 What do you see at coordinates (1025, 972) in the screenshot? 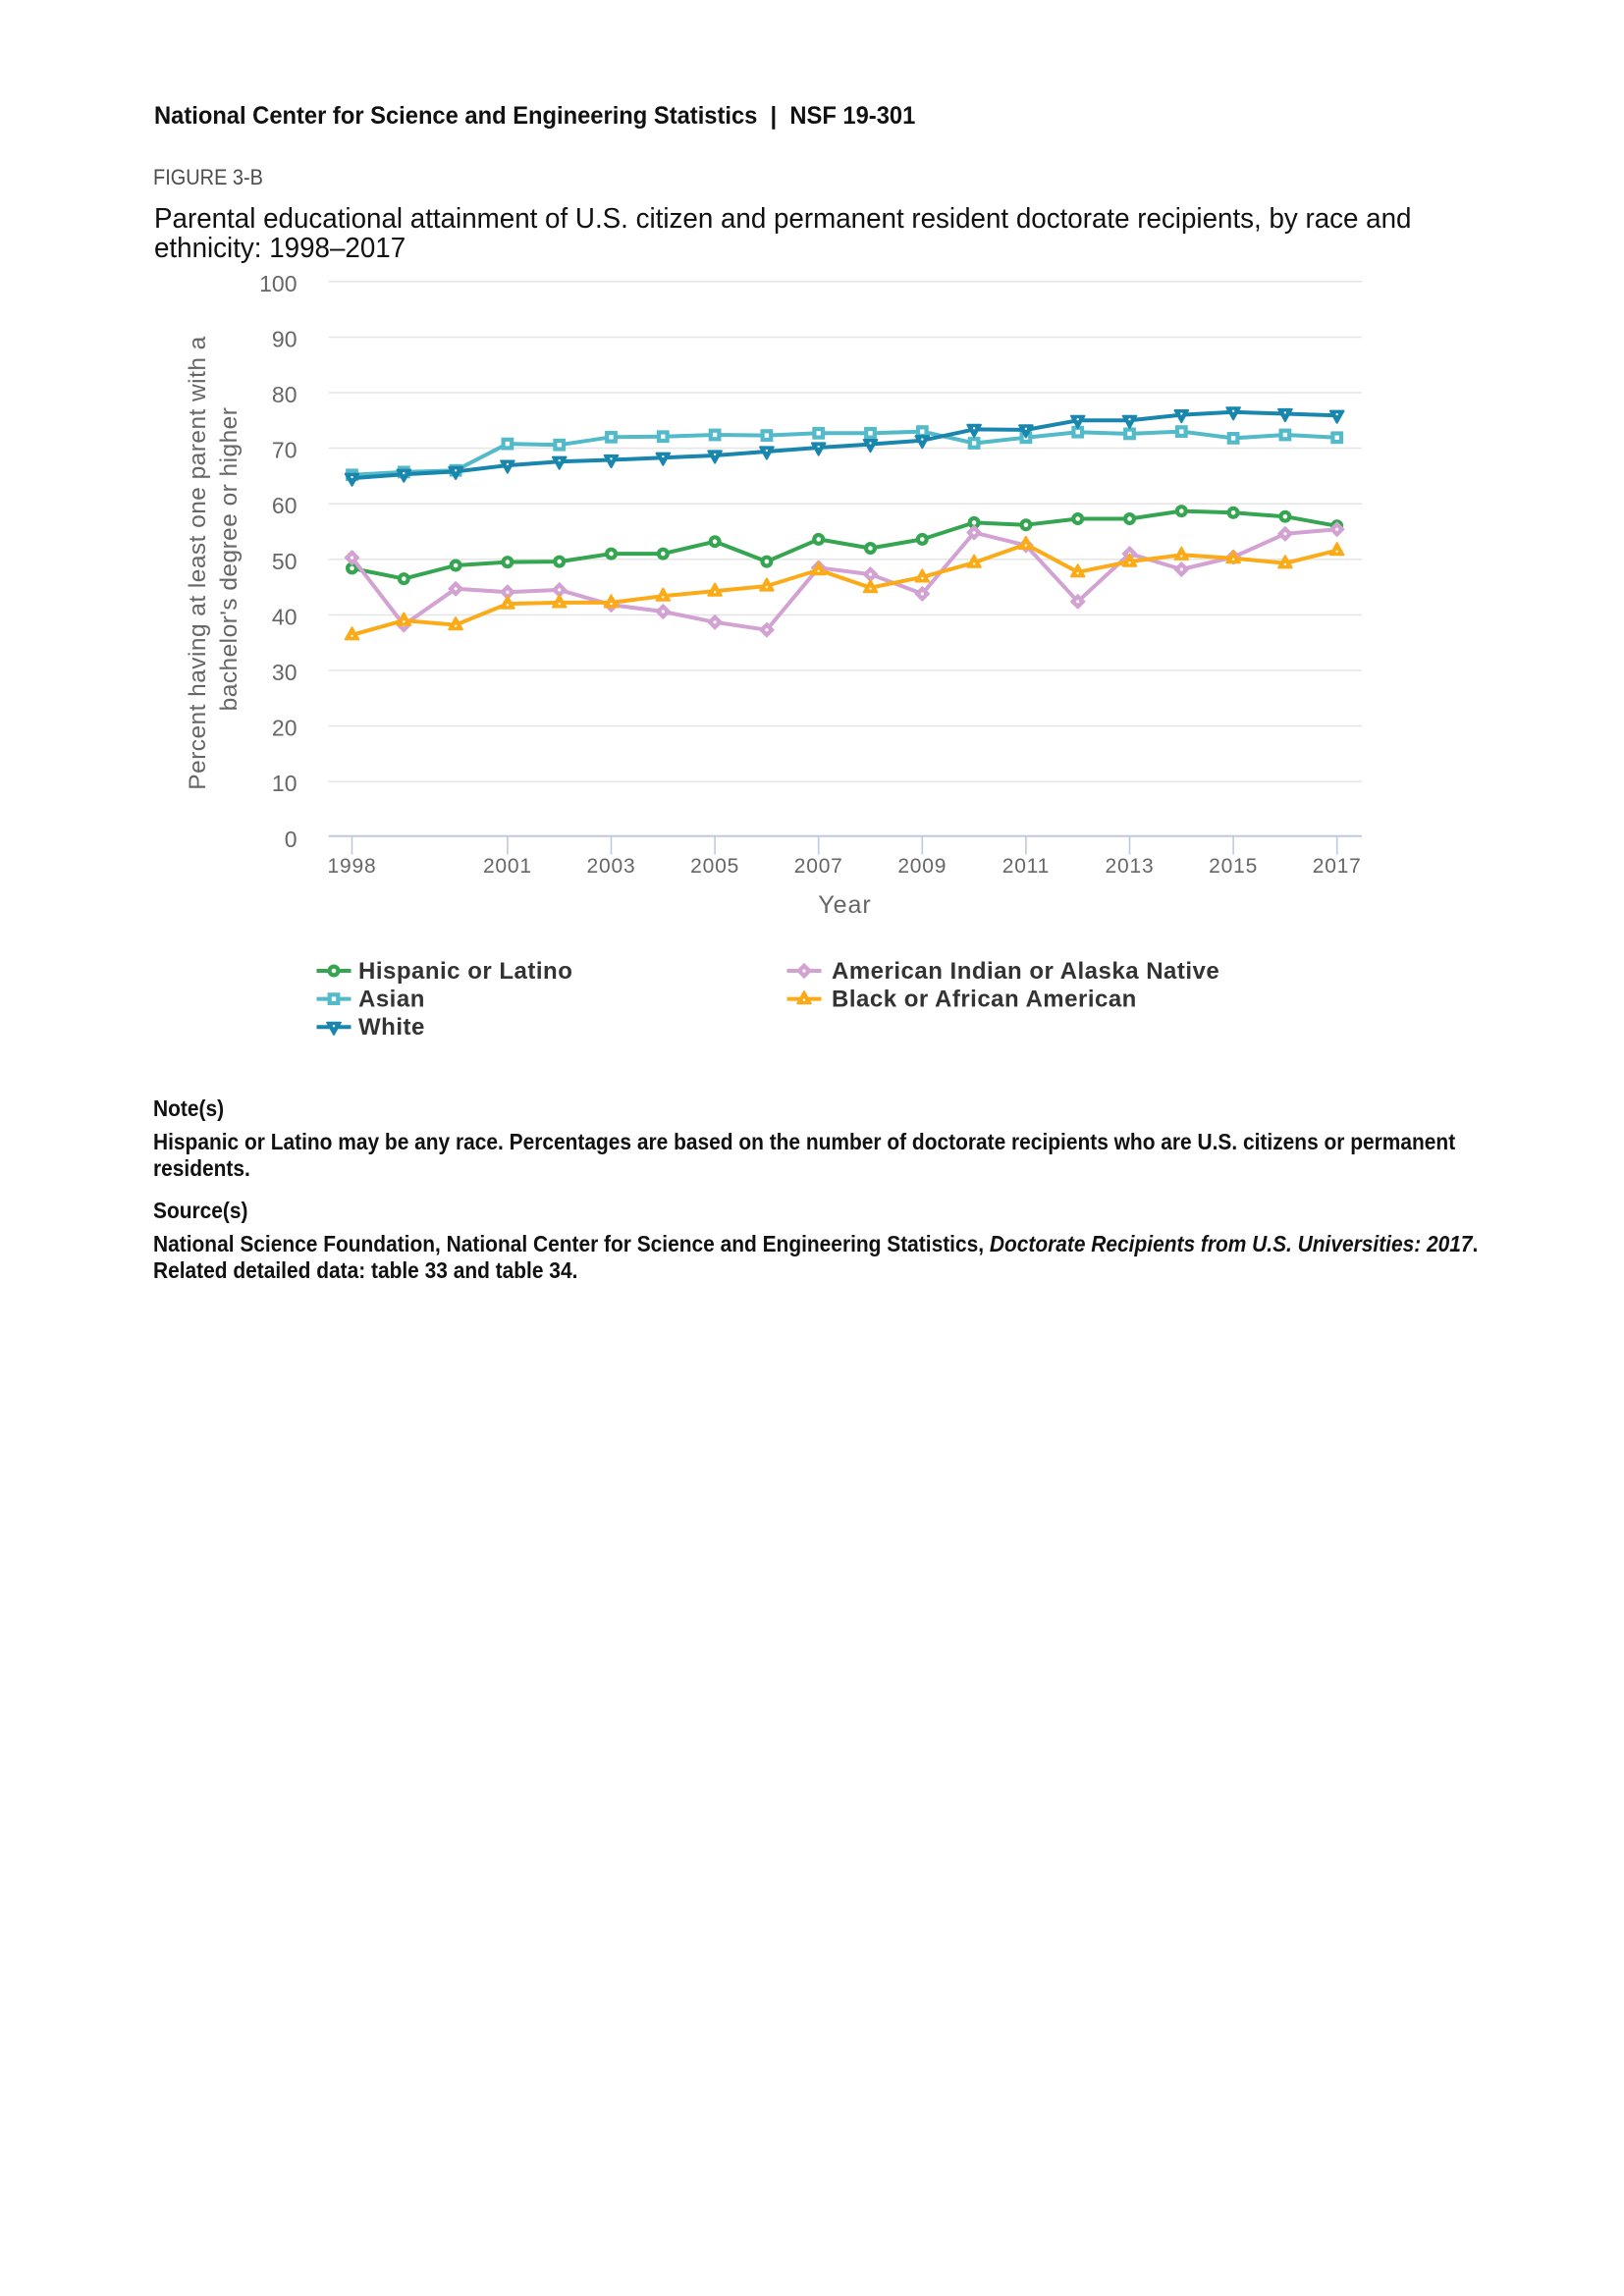
I see `svg-text:American Indian or Alaska Nati: American Indian or Alaska Native` at bounding box center [1025, 972].